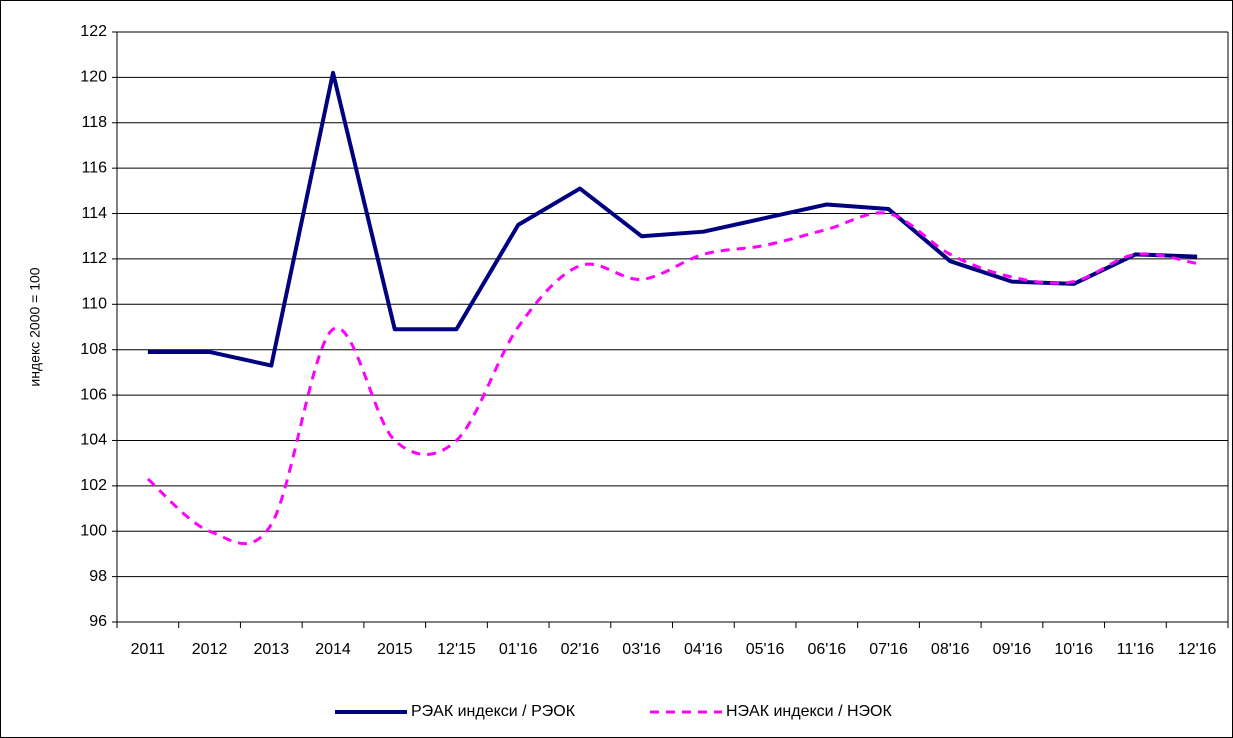  What do you see at coordinates (93, 349) in the screenshot?
I see `y-tick-label: 108` at bounding box center [93, 349].